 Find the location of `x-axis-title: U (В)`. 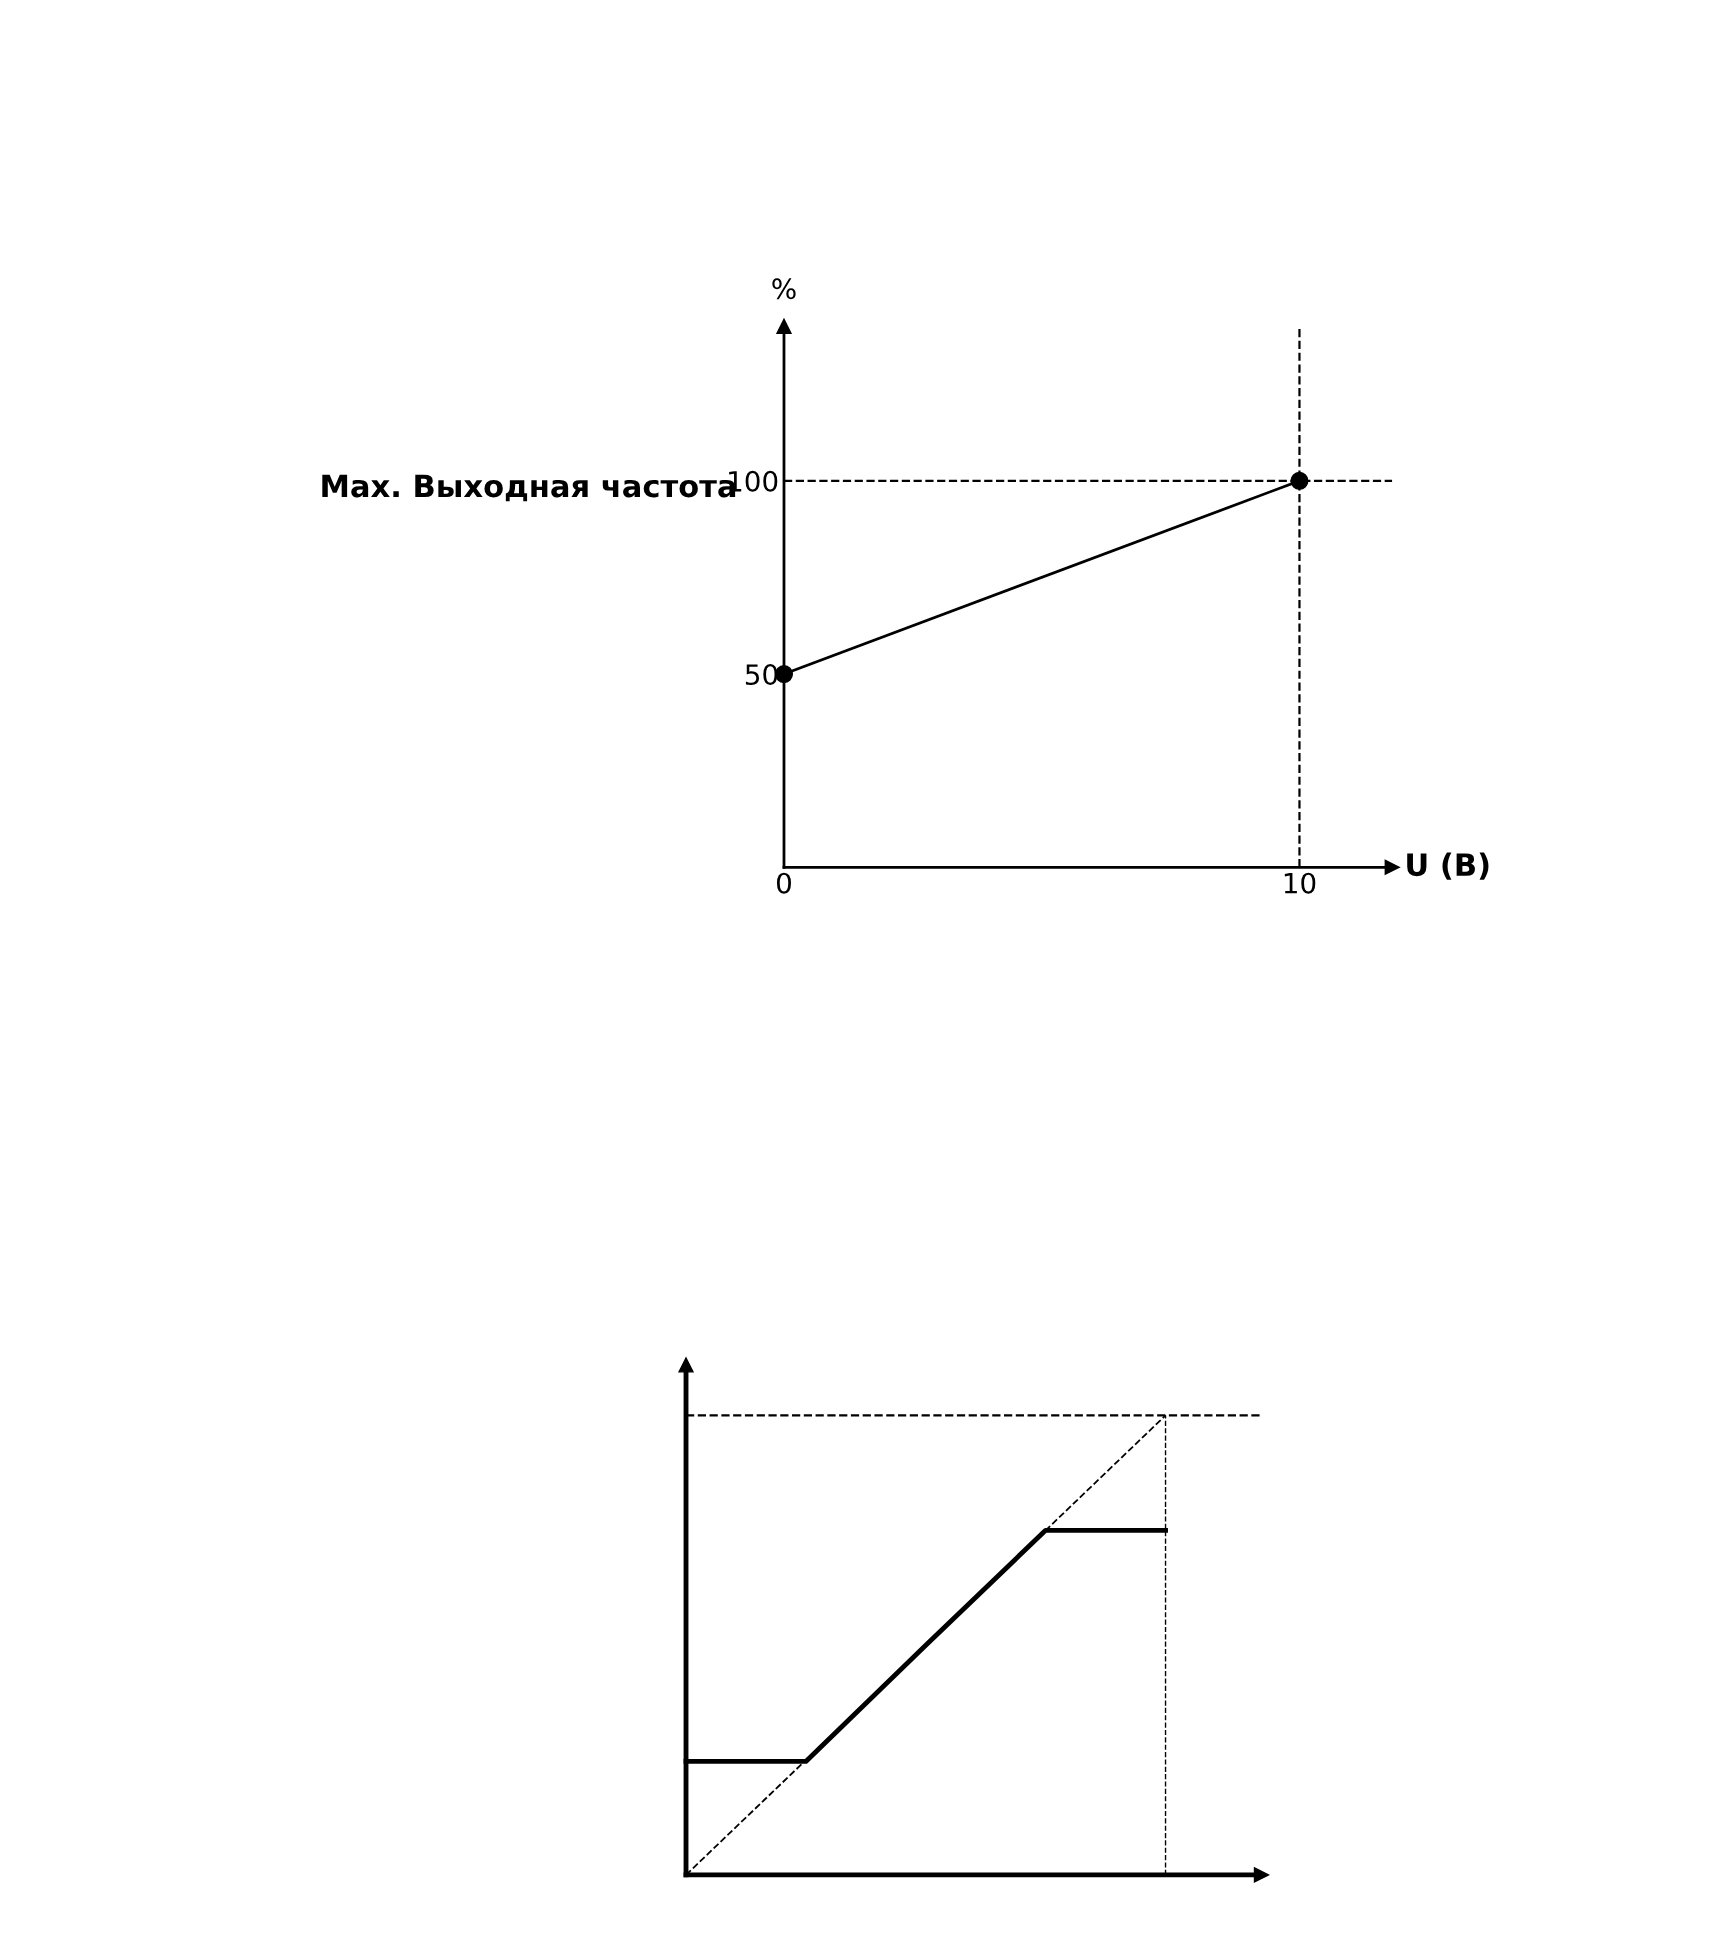

x-axis-title: U (В) is located at coordinates (1448, 866).